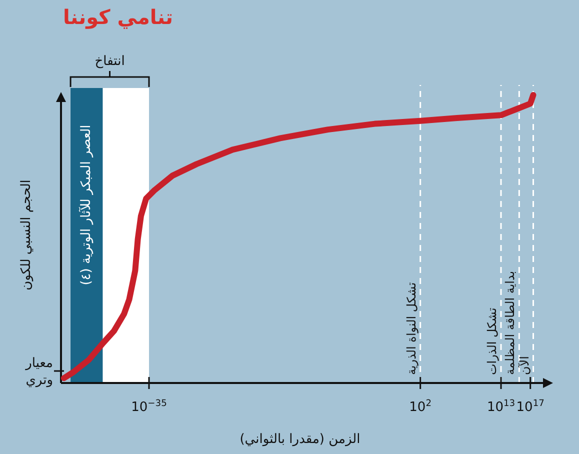  Describe the element at coordinates (300, 439) in the screenshot. I see `xlabel: الزمن (مقدرا بالثواني)` at that location.